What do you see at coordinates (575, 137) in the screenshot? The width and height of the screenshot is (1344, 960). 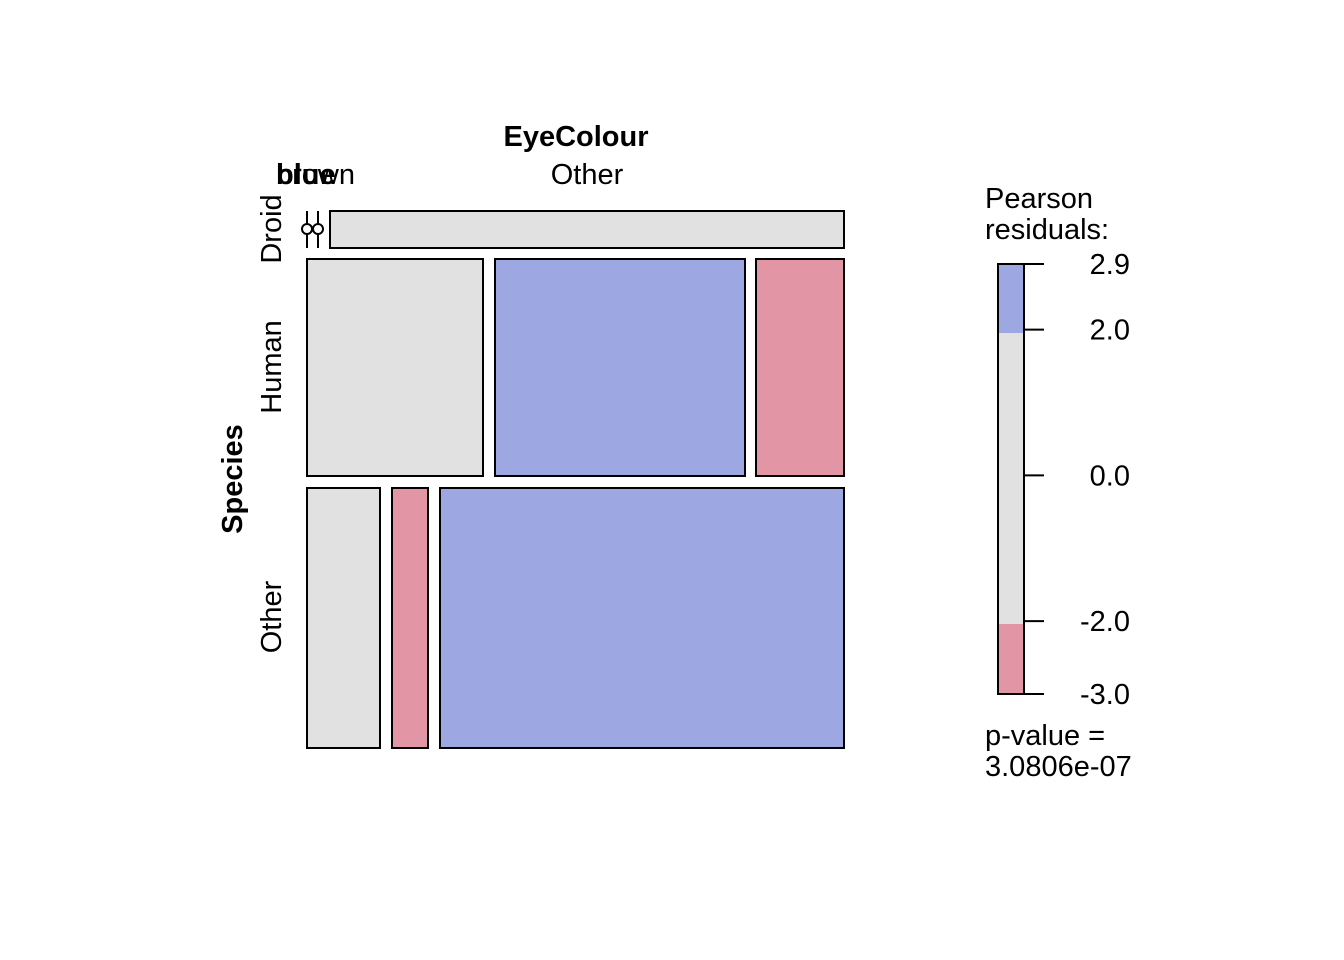 I see `column-variable-label: EyeColour` at bounding box center [575, 137].